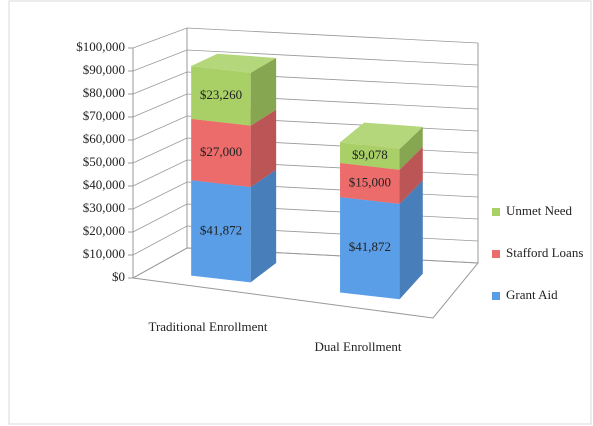 The width and height of the screenshot is (593, 426). Describe the element at coordinates (100, 46) in the screenshot. I see `y-tick-label: $100,000` at that location.